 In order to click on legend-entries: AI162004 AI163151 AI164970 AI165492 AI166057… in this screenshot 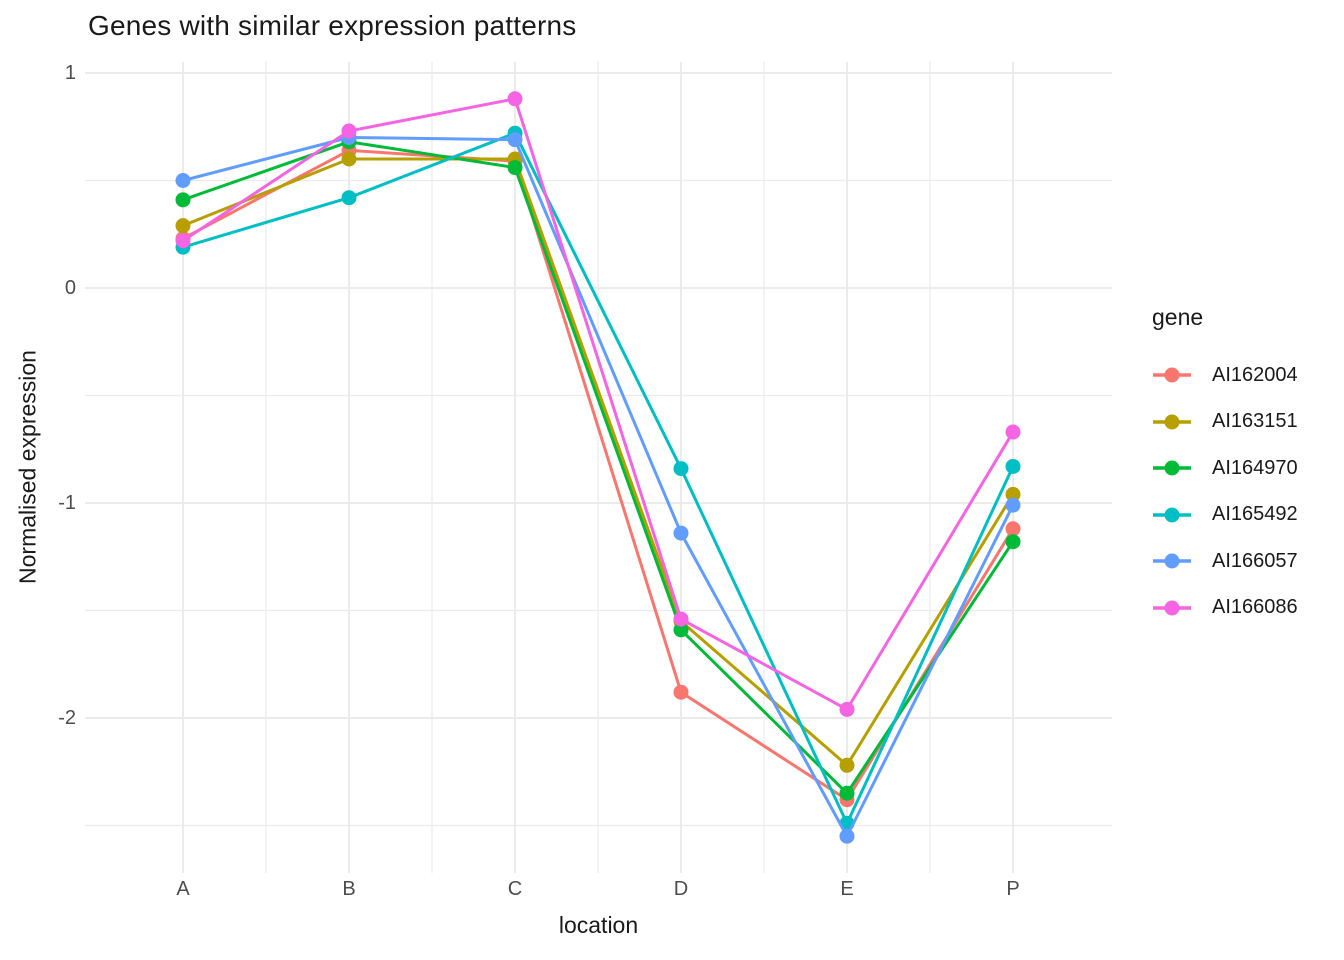, I will do `click(1225, 491)`.